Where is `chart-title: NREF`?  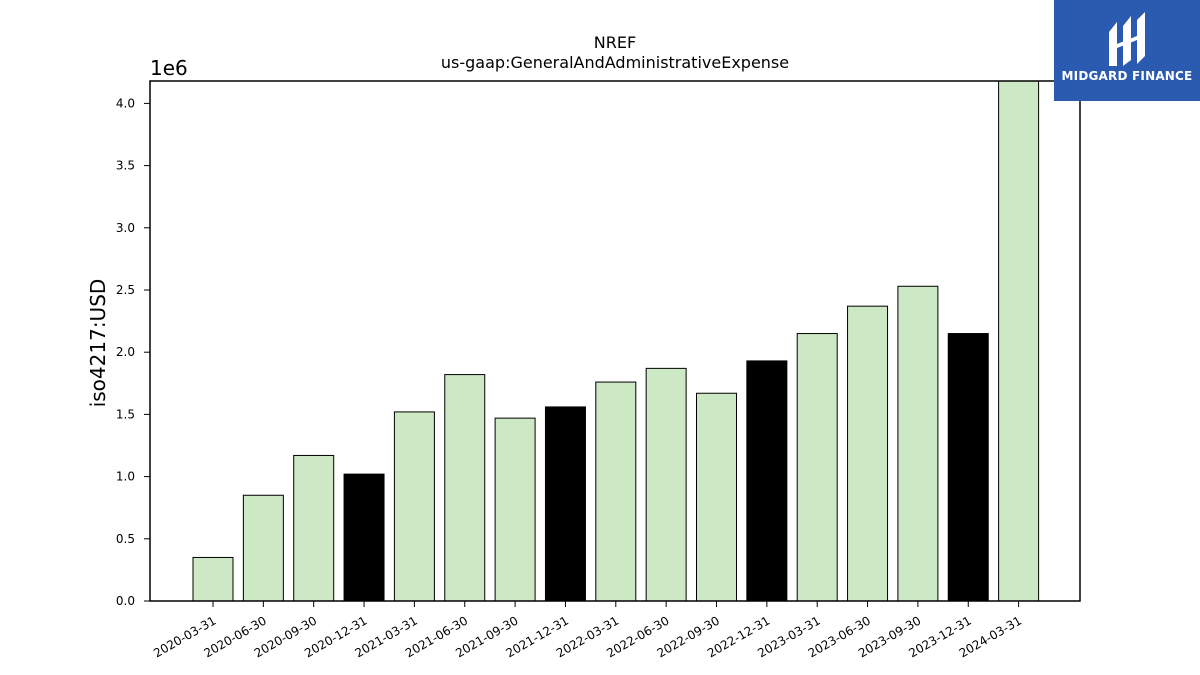 chart-title: NREF is located at coordinates (615, 42).